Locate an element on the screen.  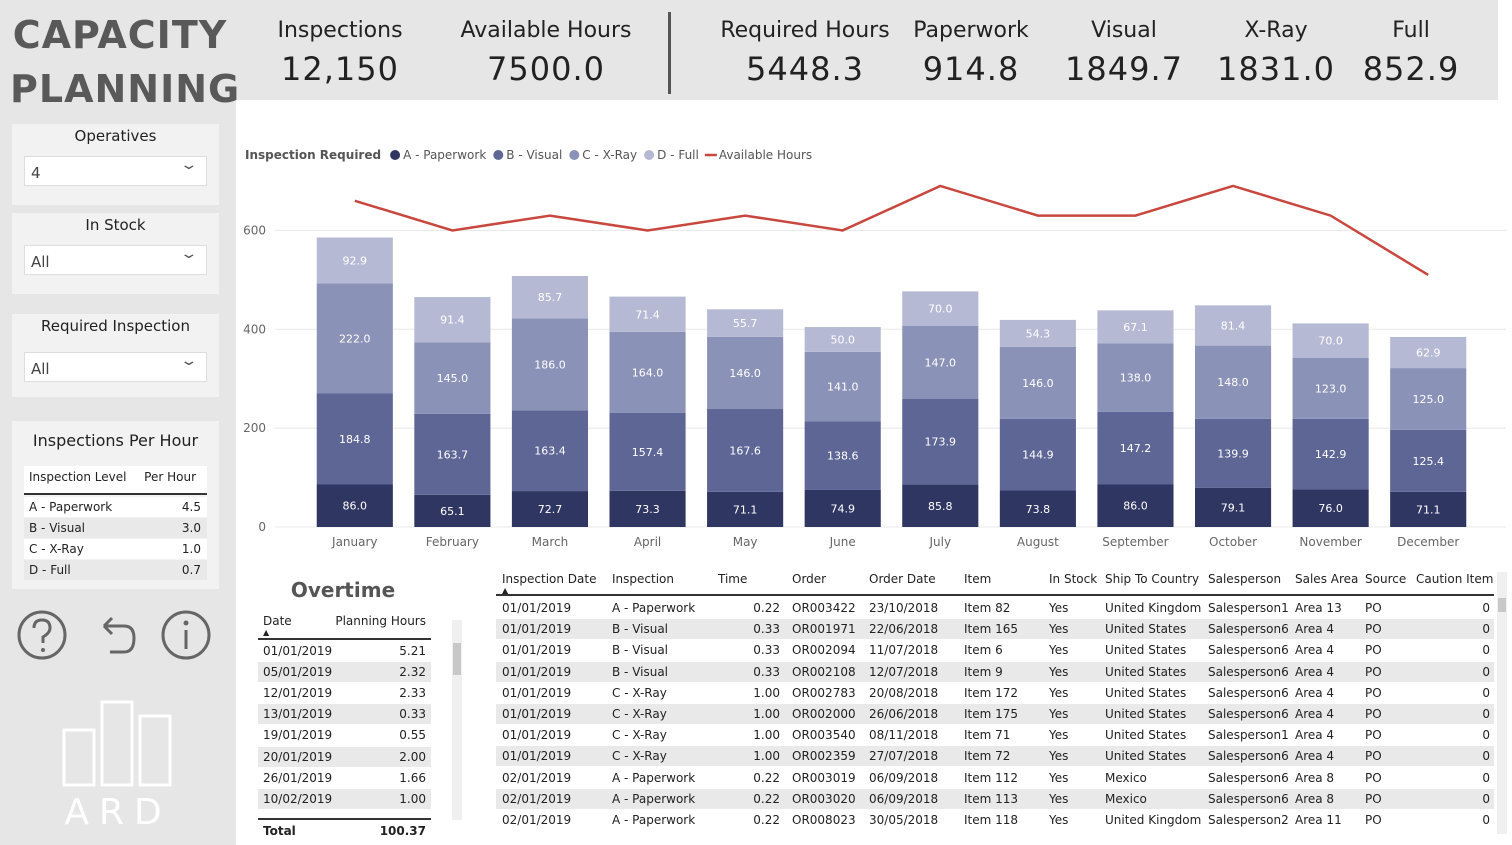
table-cell: Yes is located at coordinates (1059, 608).